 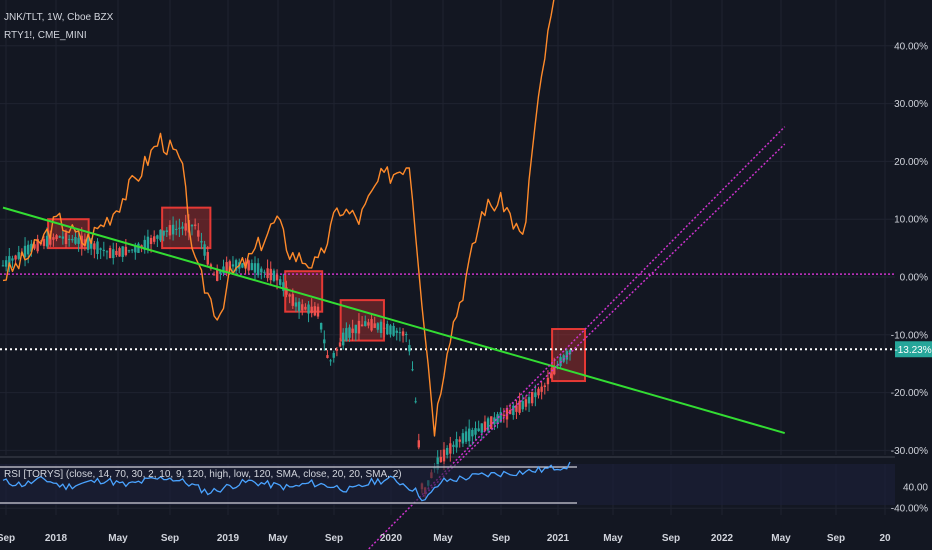 What do you see at coordinates (45, 35) in the screenshot?
I see `legend-compare-symbol: RTY1!, CME_MINI` at bounding box center [45, 35].